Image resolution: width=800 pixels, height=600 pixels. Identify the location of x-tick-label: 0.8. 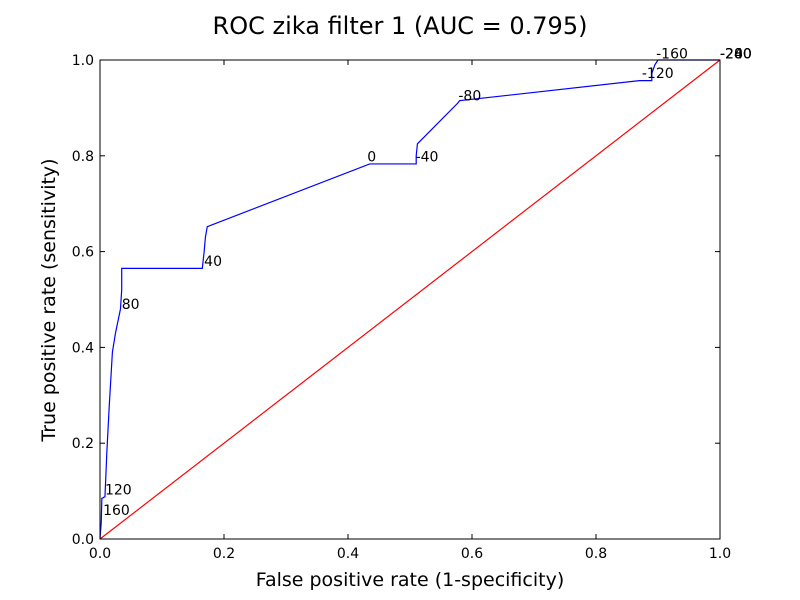
(596, 554).